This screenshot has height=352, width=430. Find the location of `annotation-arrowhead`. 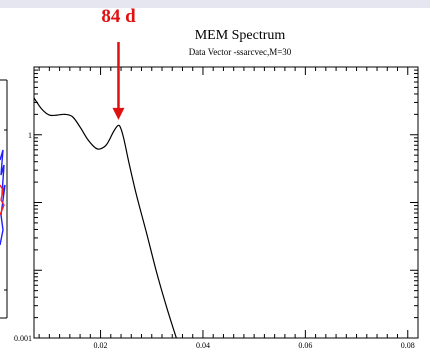

annotation-arrowhead is located at coordinates (118, 113).